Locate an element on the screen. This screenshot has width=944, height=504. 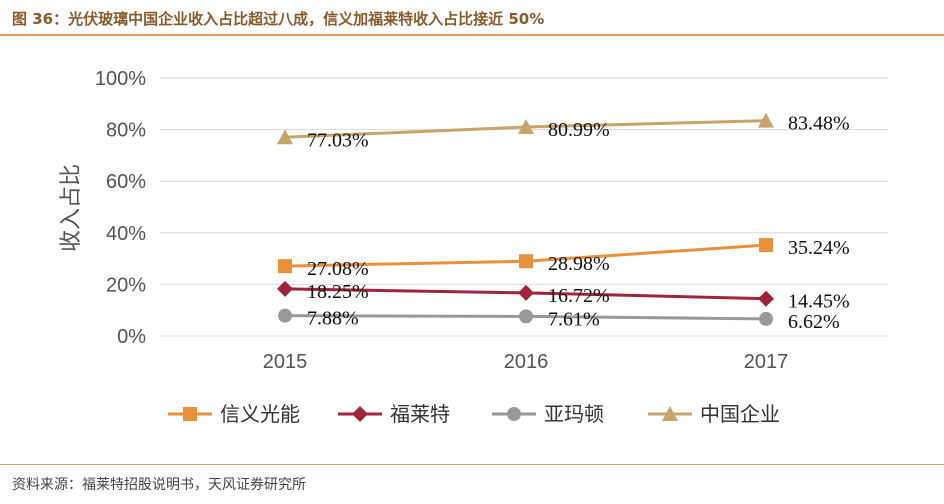
data-label: 77.03% is located at coordinates (338, 140).